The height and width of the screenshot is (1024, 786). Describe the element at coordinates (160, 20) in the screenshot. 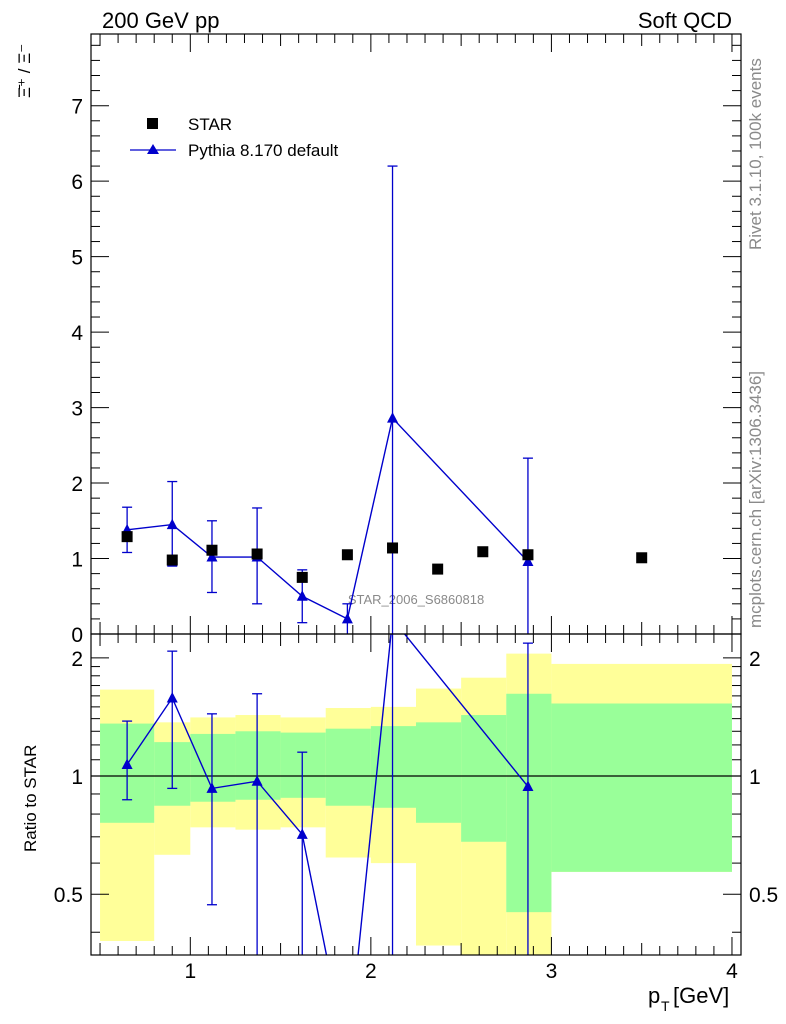

I see `header-left: 200 GeV pp` at that location.